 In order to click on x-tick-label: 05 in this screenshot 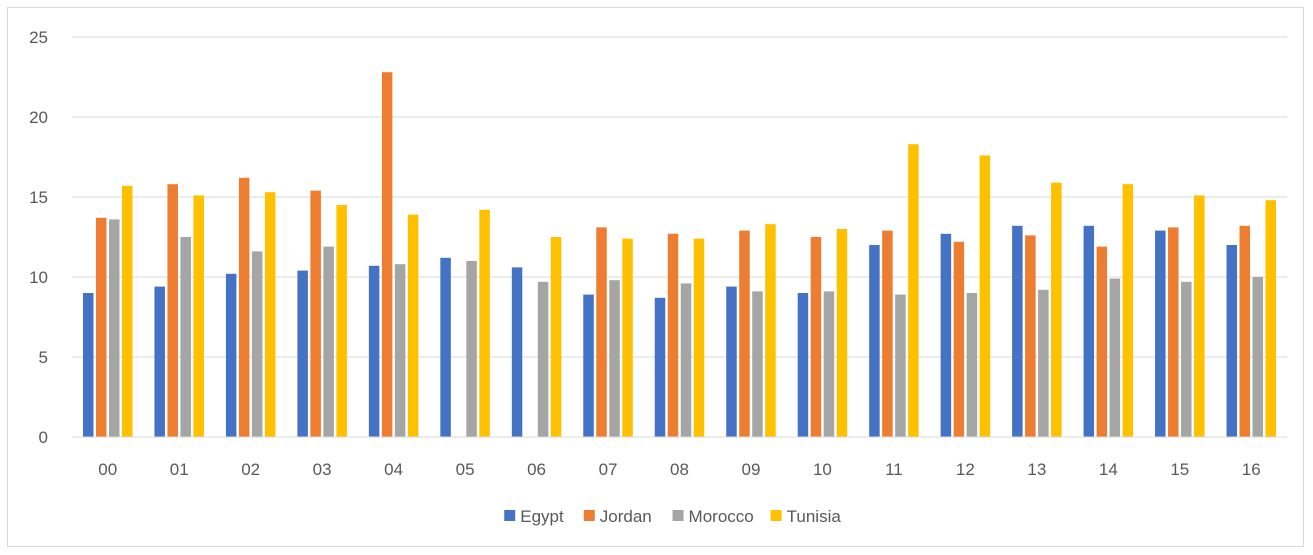, I will do `click(465, 469)`.